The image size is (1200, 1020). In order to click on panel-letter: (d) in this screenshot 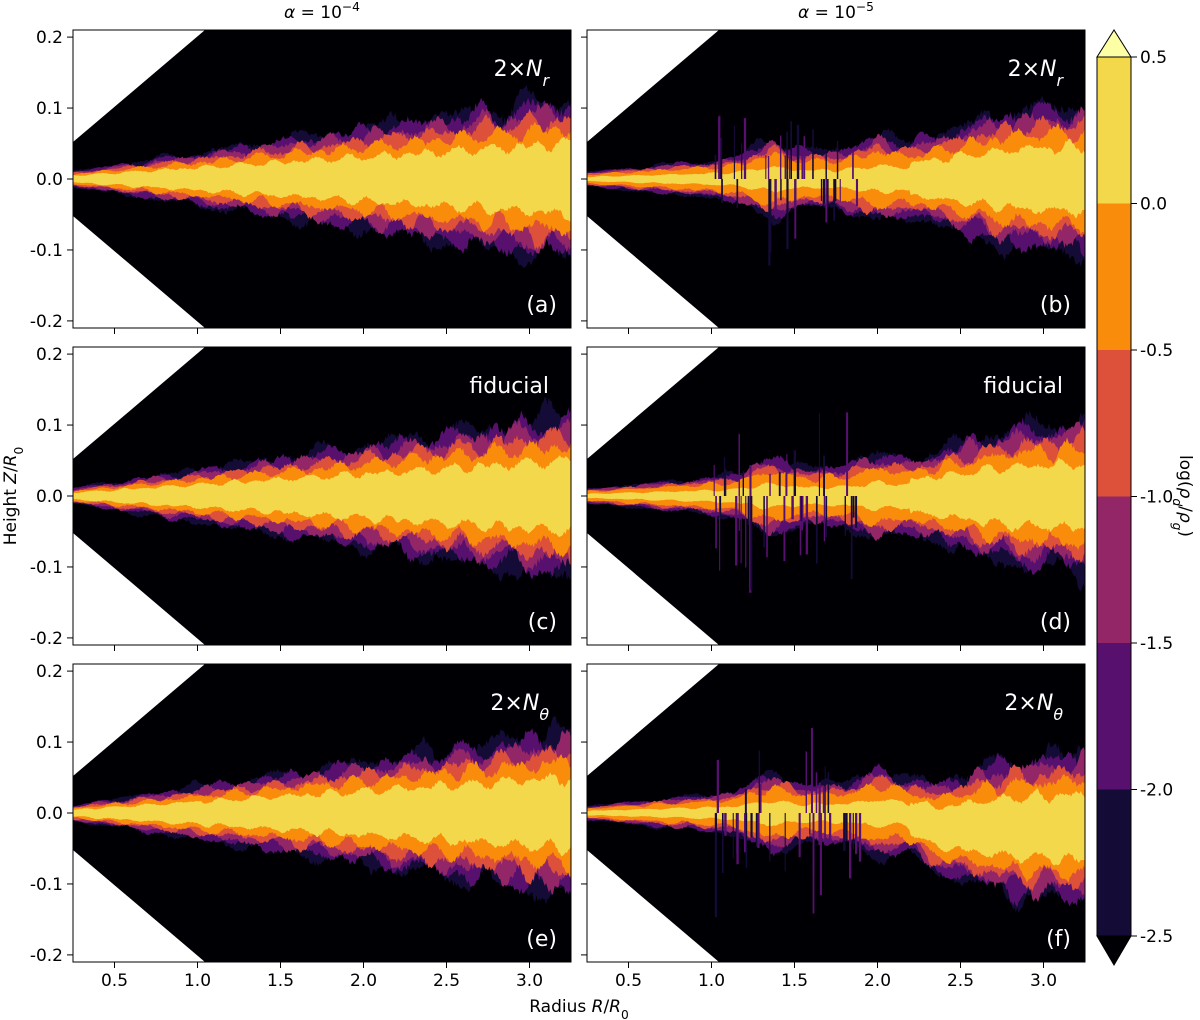, I will do `click(1055, 622)`.